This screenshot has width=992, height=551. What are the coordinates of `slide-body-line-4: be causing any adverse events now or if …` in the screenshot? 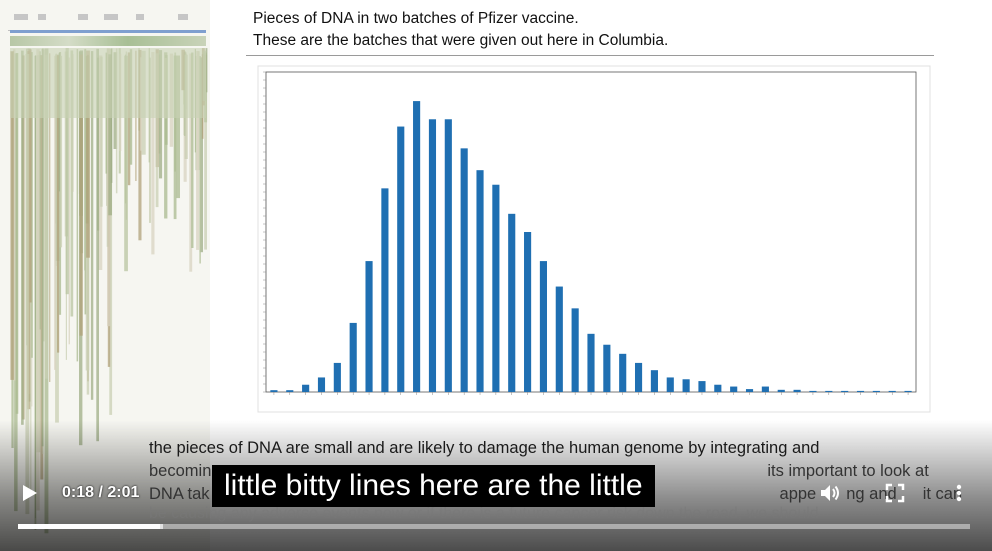 It's located at (484, 513).